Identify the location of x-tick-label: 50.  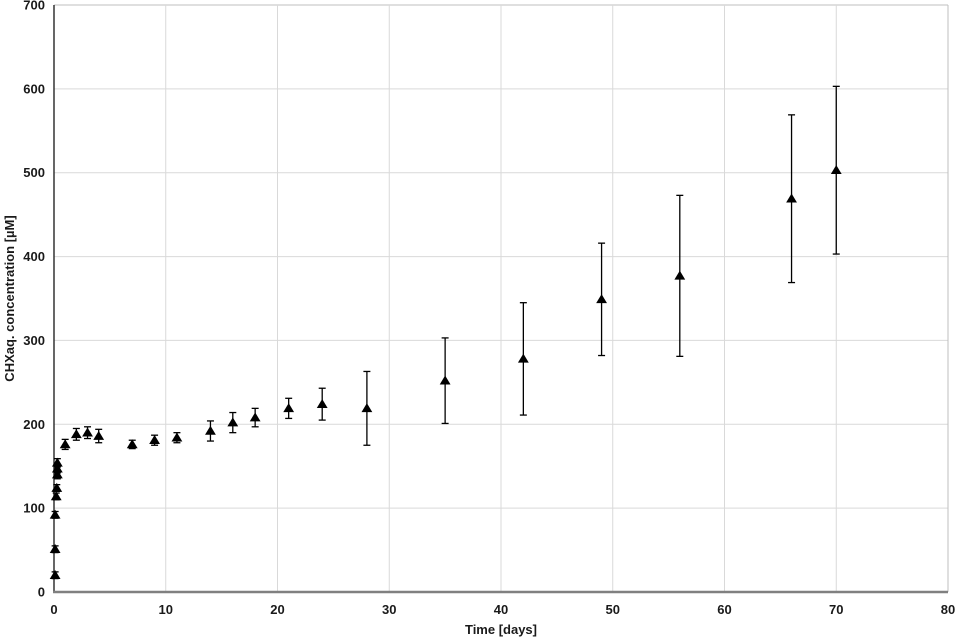
(613, 609).